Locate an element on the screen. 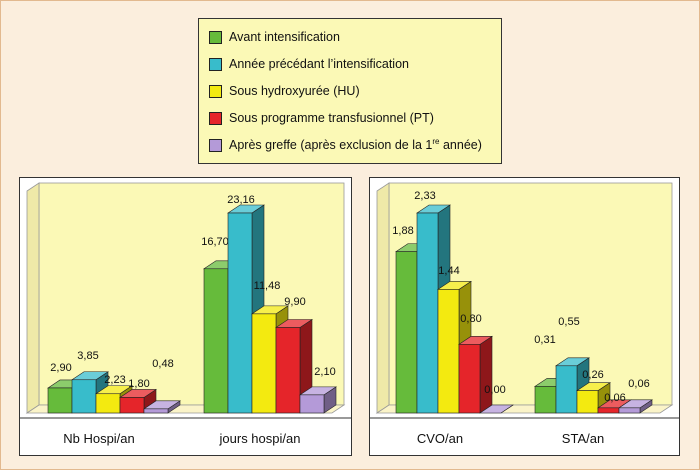  legend-item-hydroxyuree: Sous hydroxyurée (HU) is located at coordinates (284, 91).